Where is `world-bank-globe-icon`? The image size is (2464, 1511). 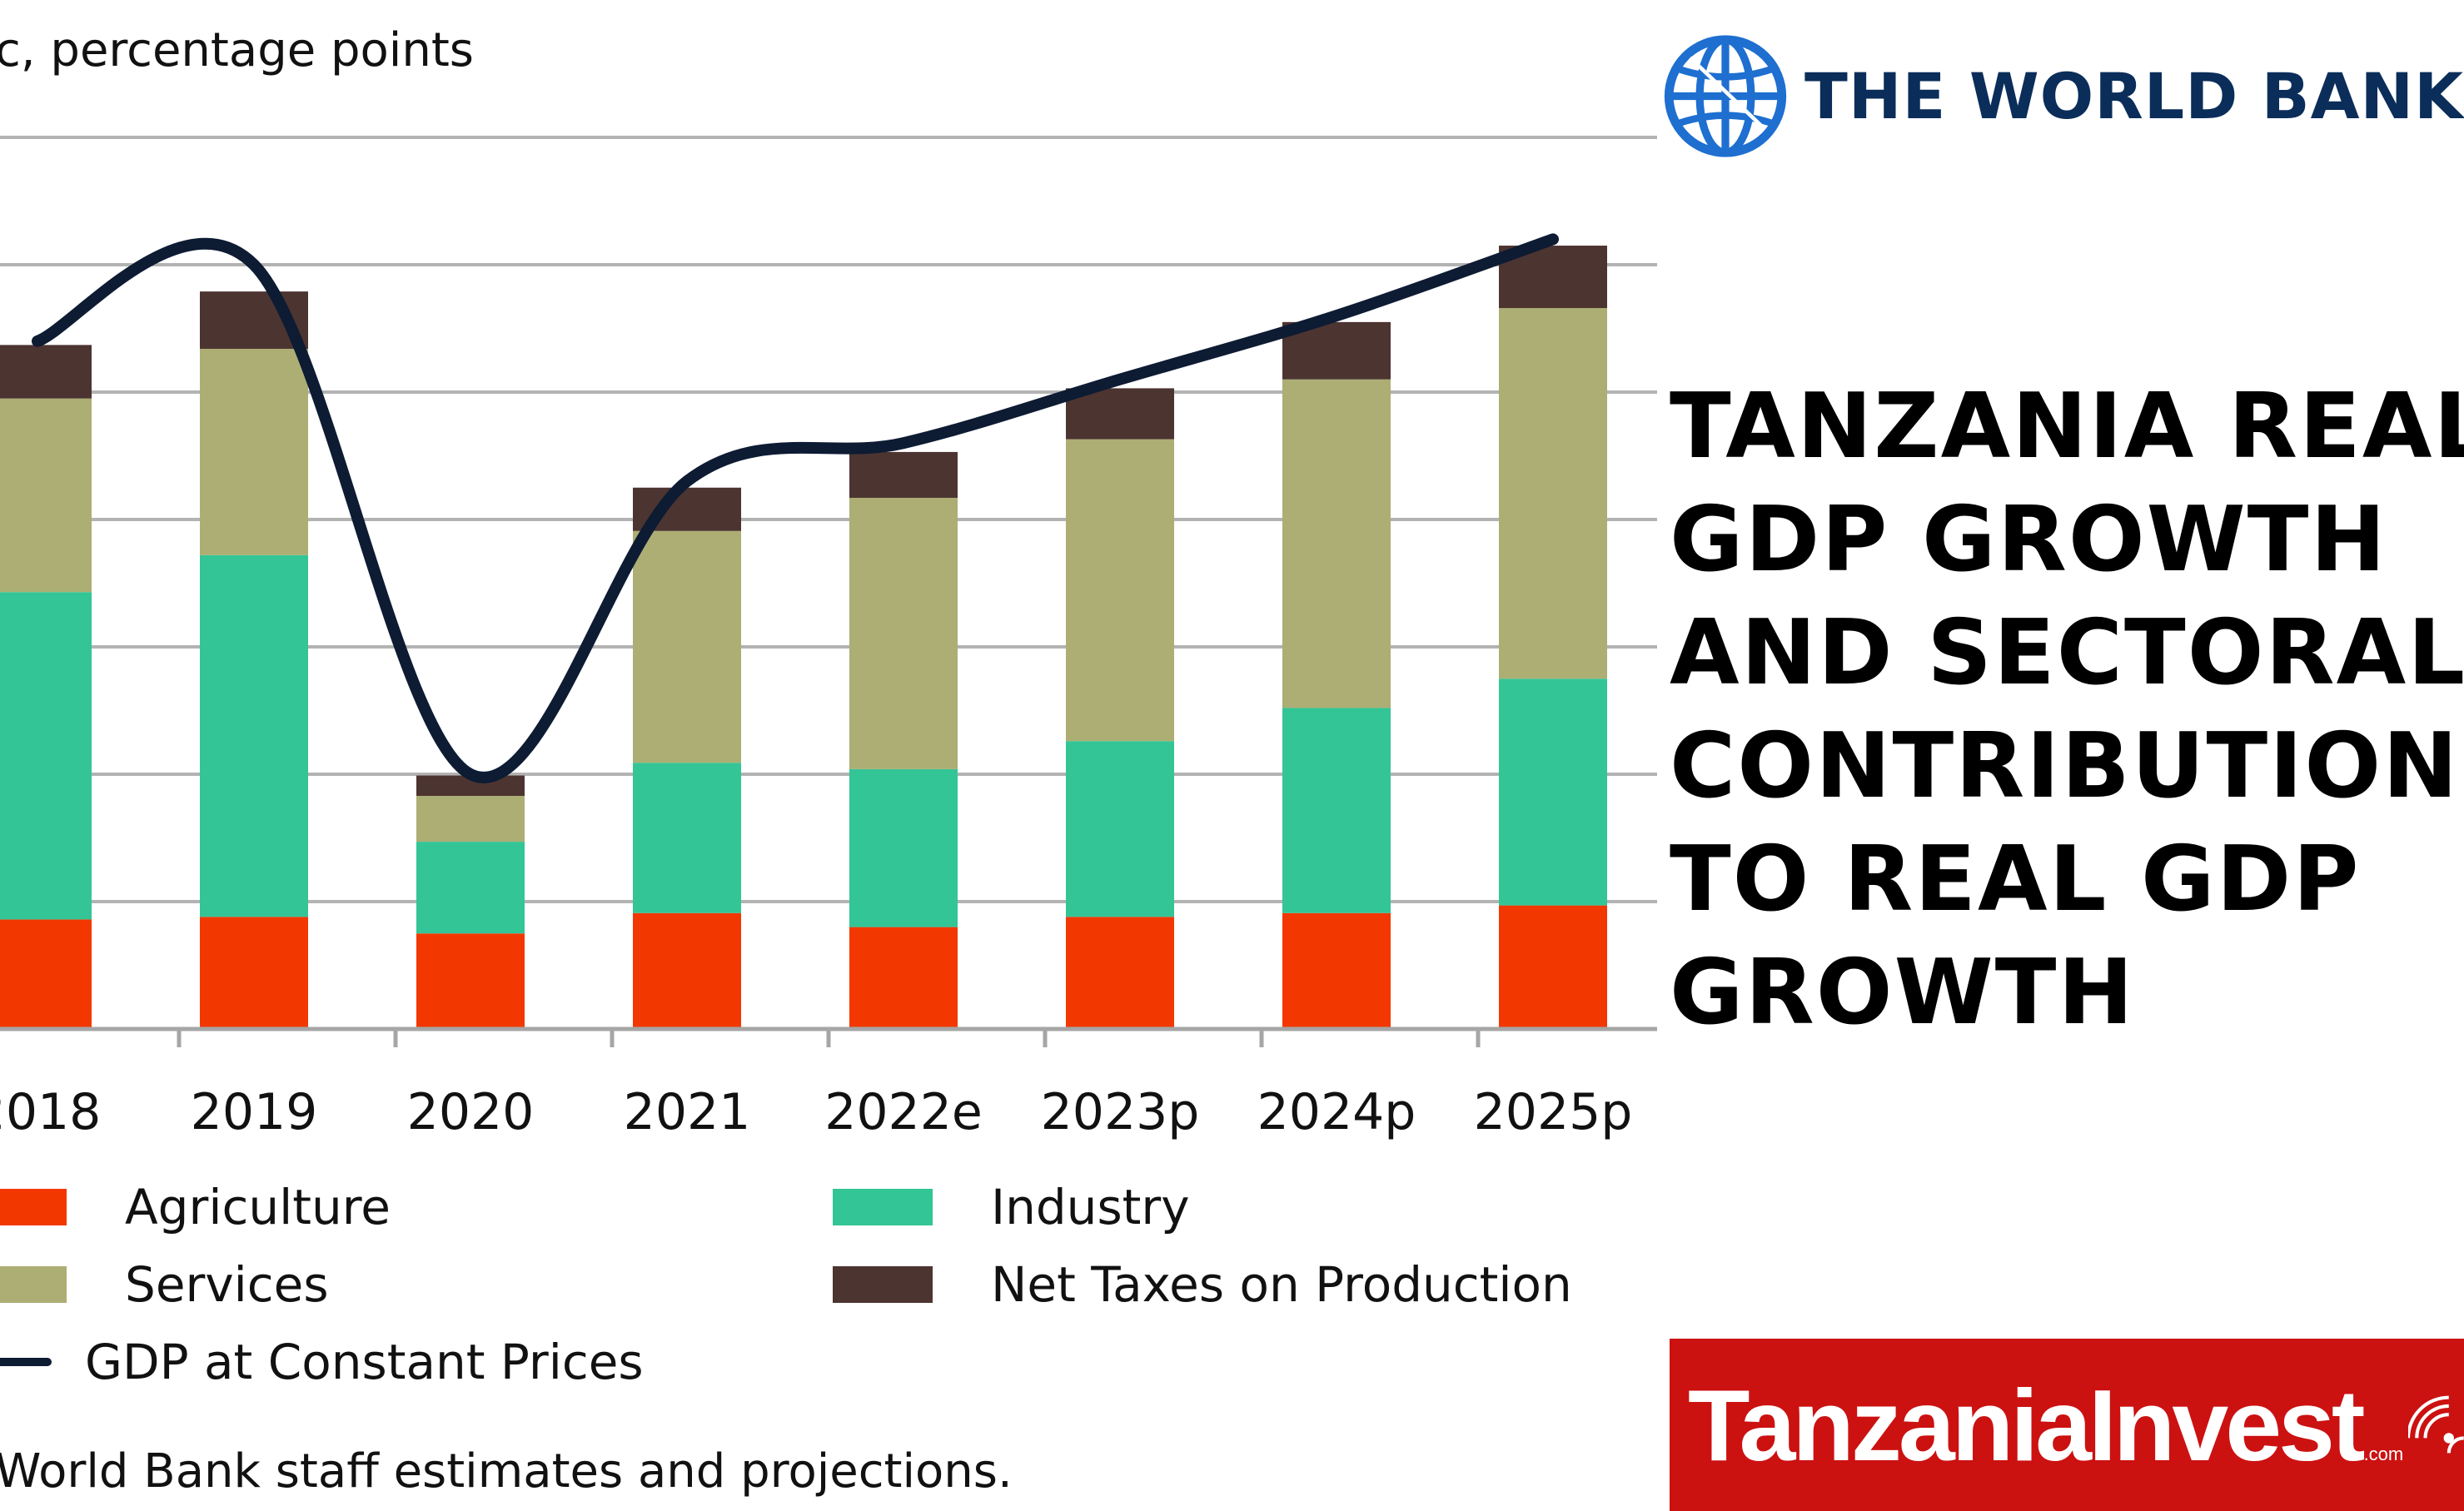 world-bank-globe-icon is located at coordinates (1725, 95).